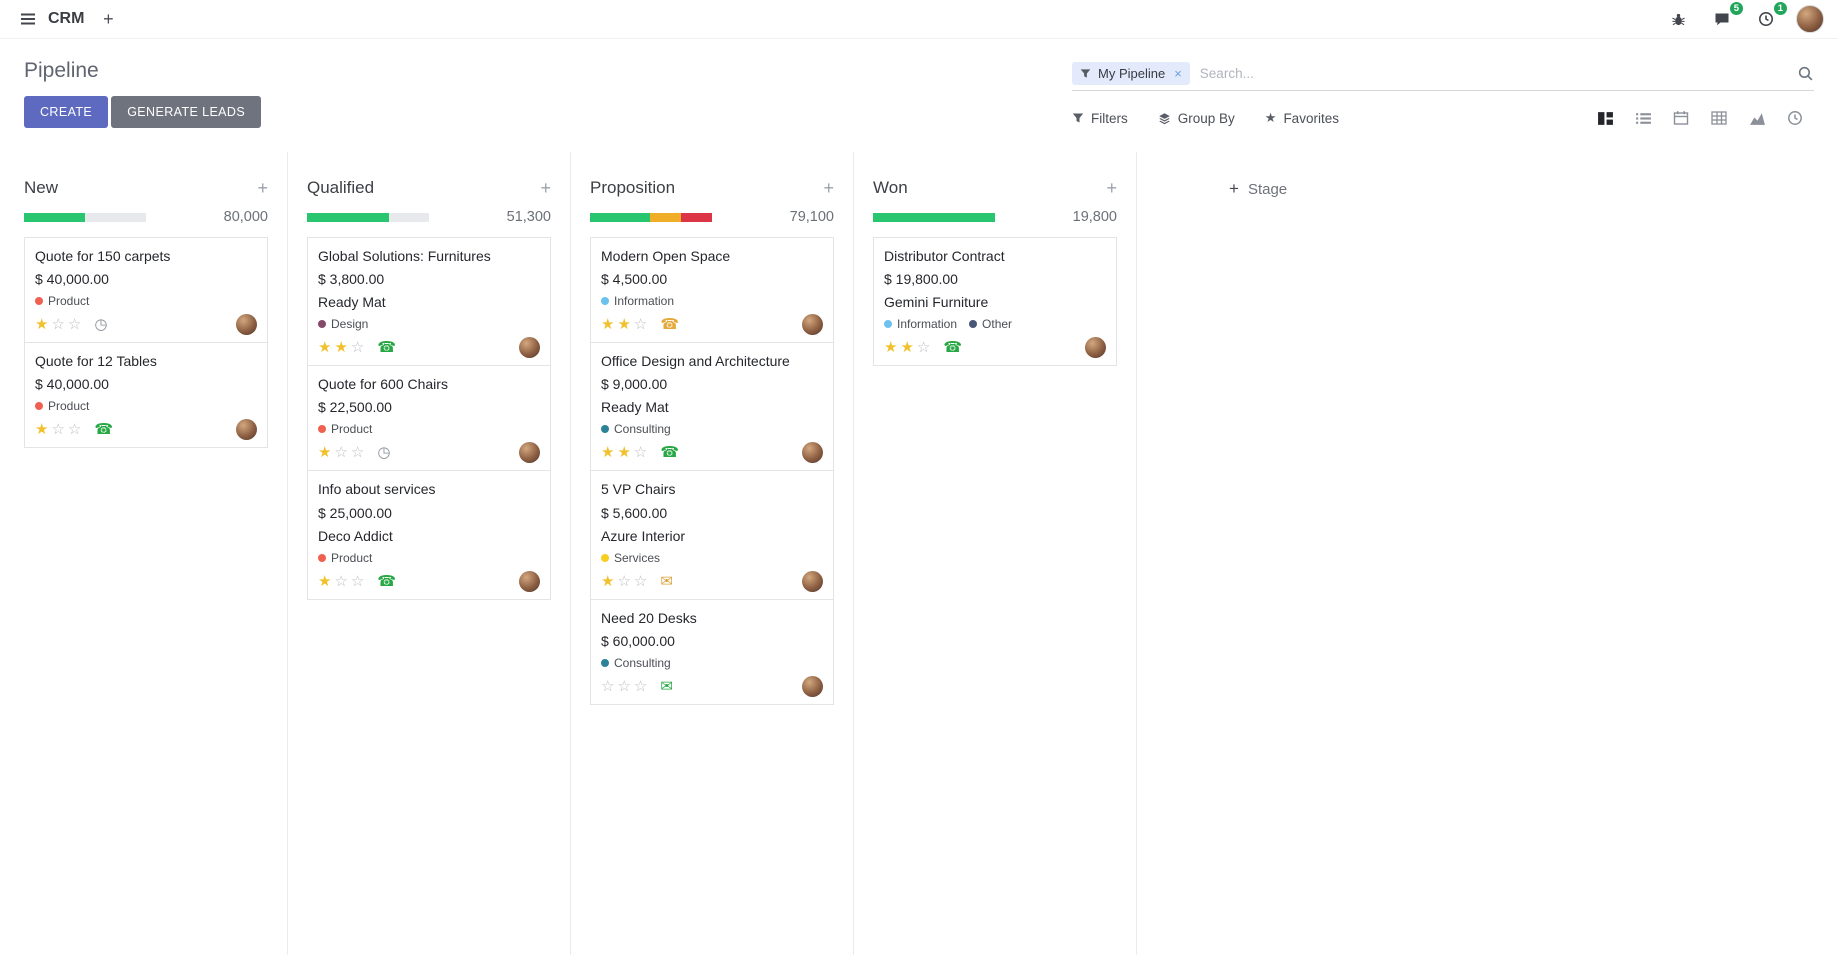 This screenshot has width=1838, height=955. Describe the element at coordinates (1719, 118) in the screenshot. I see `pivot-view-icon` at that location.